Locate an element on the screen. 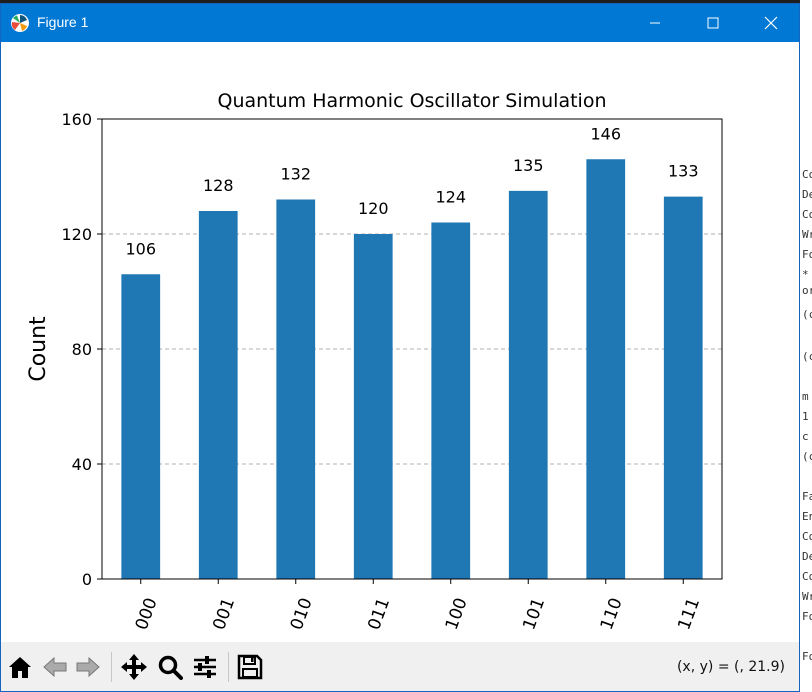 The height and width of the screenshot is (692, 812). floppy-disk-icon is located at coordinates (250, 667).